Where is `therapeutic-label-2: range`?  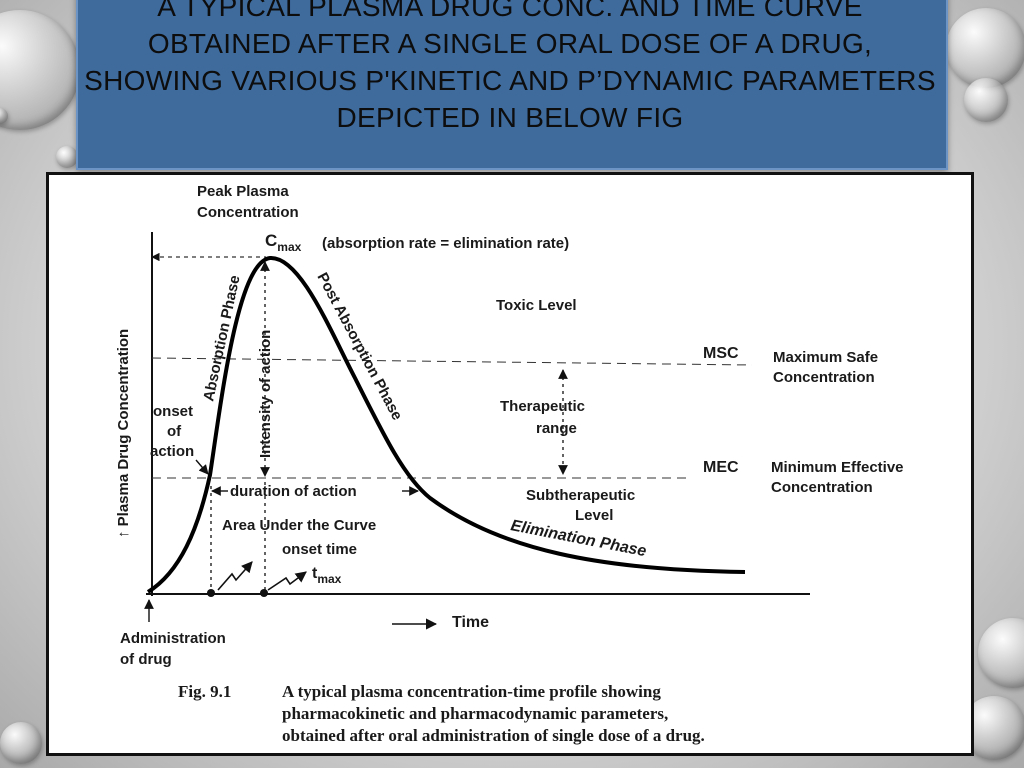 therapeutic-label-2: range is located at coordinates (556, 428).